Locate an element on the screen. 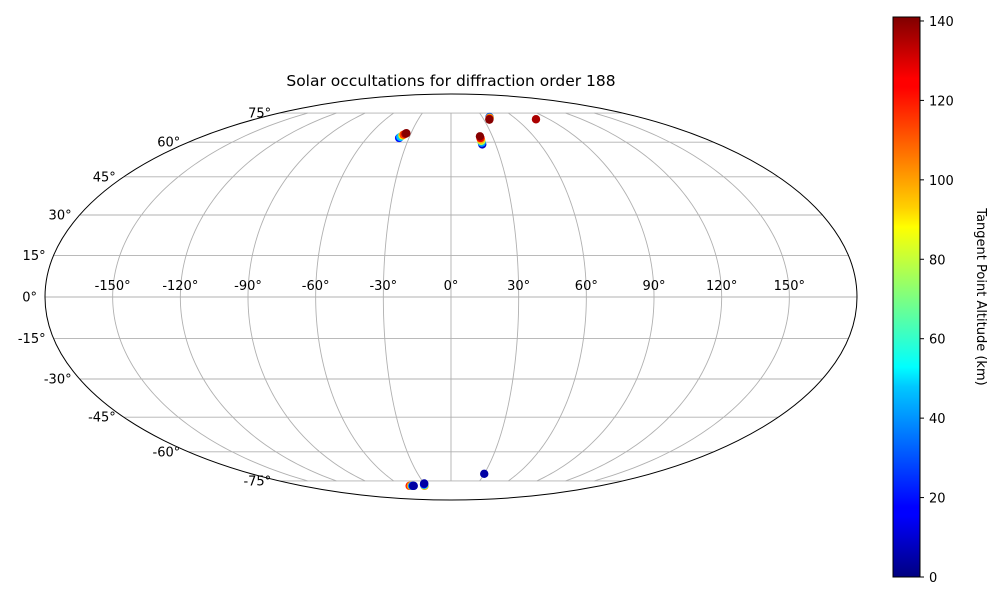 This screenshot has height=600, width=1000. longitude-tick-label: 120° is located at coordinates (721, 286).